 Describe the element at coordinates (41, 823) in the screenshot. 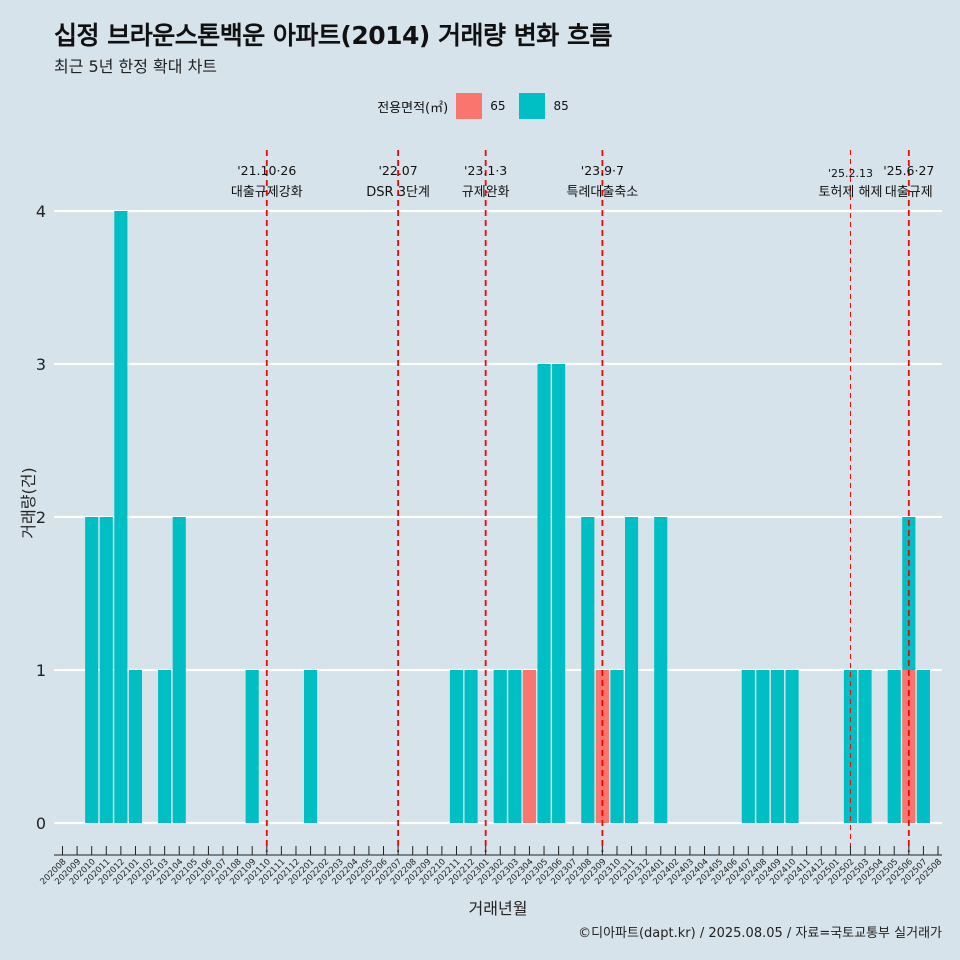

I see `y-tick-label-0: 0` at that location.